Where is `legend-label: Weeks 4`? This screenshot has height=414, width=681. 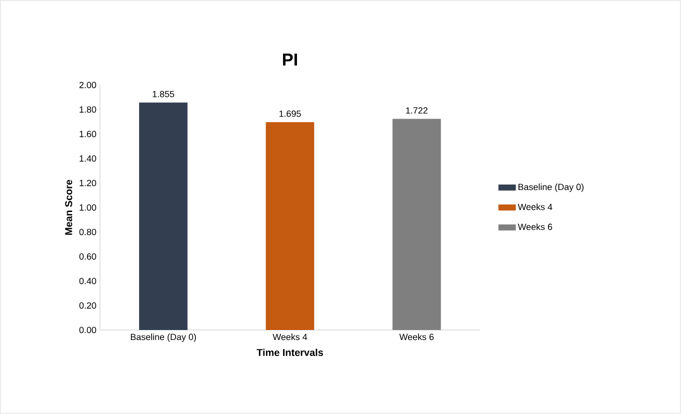 legend-label: Weeks 4 is located at coordinates (535, 207).